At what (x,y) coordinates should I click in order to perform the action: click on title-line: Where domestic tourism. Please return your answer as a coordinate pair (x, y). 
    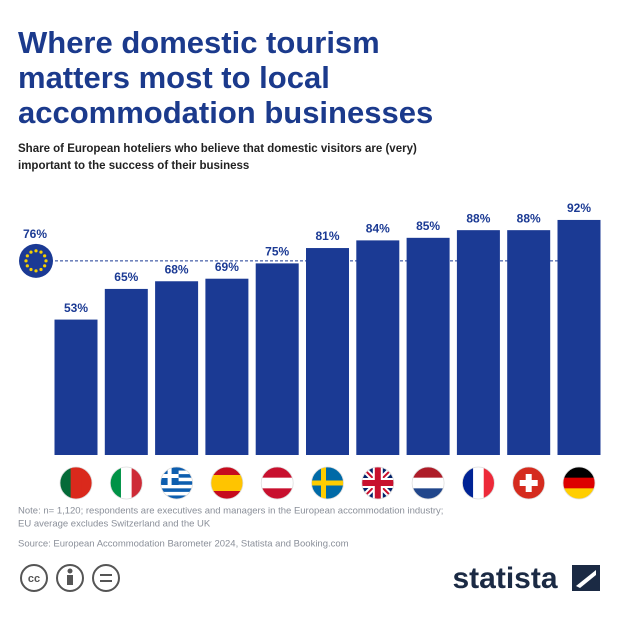
    Looking at the image, I should click on (199, 42).